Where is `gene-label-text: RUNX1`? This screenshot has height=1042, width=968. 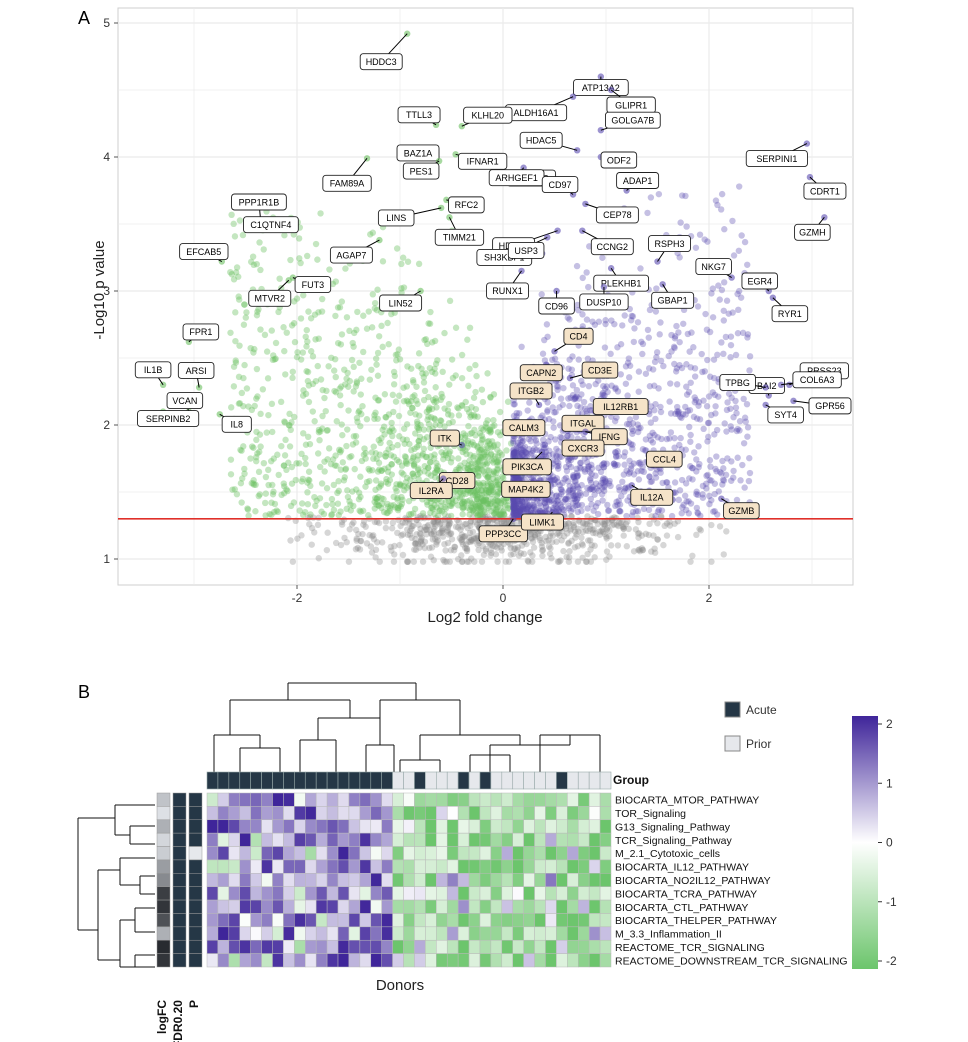 gene-label-text: RUNX1 is located at coordinates (507, 291).